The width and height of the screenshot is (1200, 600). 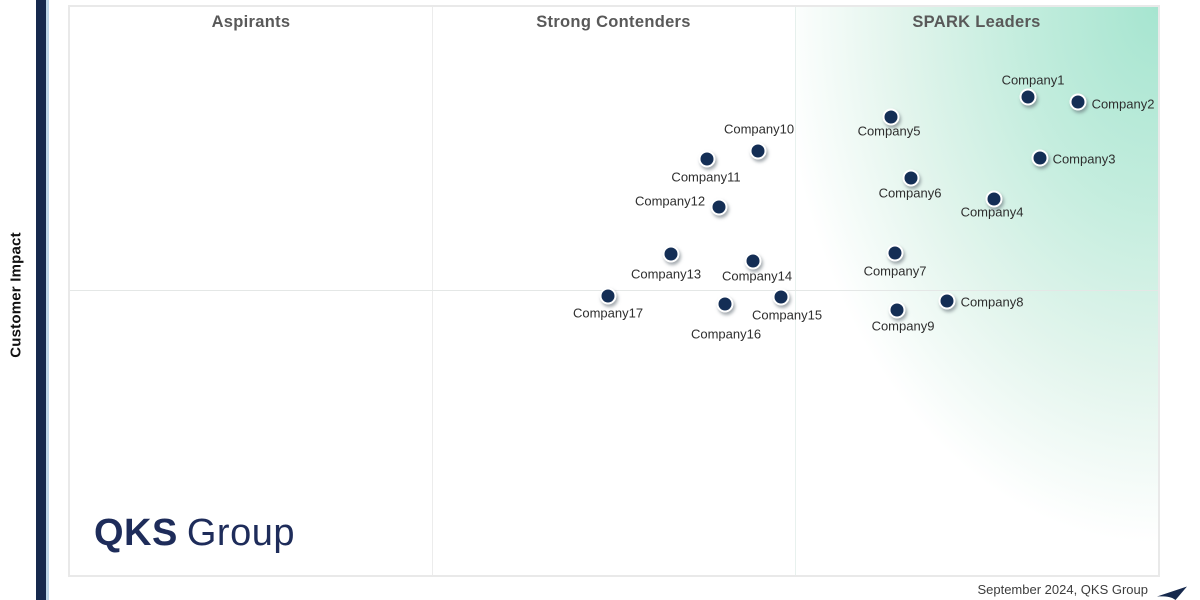 What do you see at coordinates (136, 533) in the screenshot?
I see `logo-text-bold: QKS` at bounding box center [136, 533].